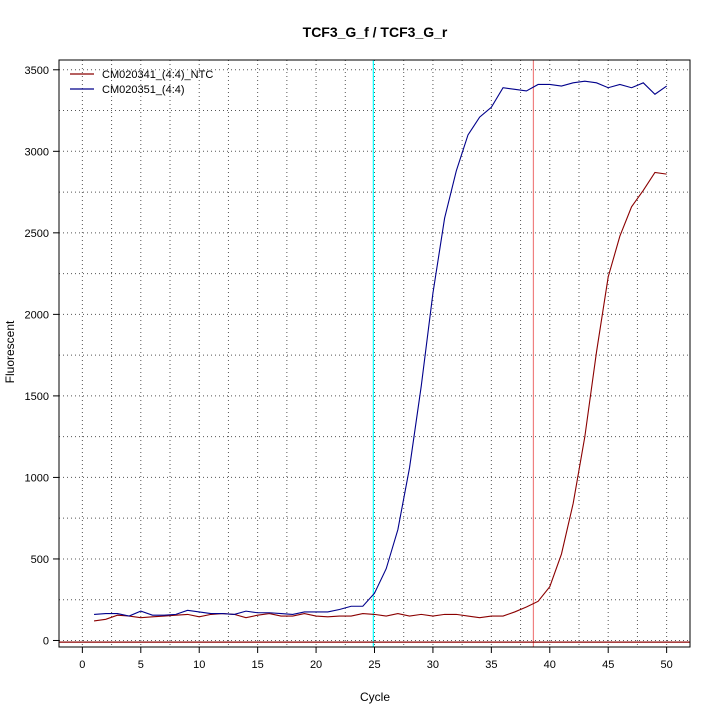 The height and width of the screenshot is (720, 720). I want to click on x-tick-label: 25, so click(374, 665).